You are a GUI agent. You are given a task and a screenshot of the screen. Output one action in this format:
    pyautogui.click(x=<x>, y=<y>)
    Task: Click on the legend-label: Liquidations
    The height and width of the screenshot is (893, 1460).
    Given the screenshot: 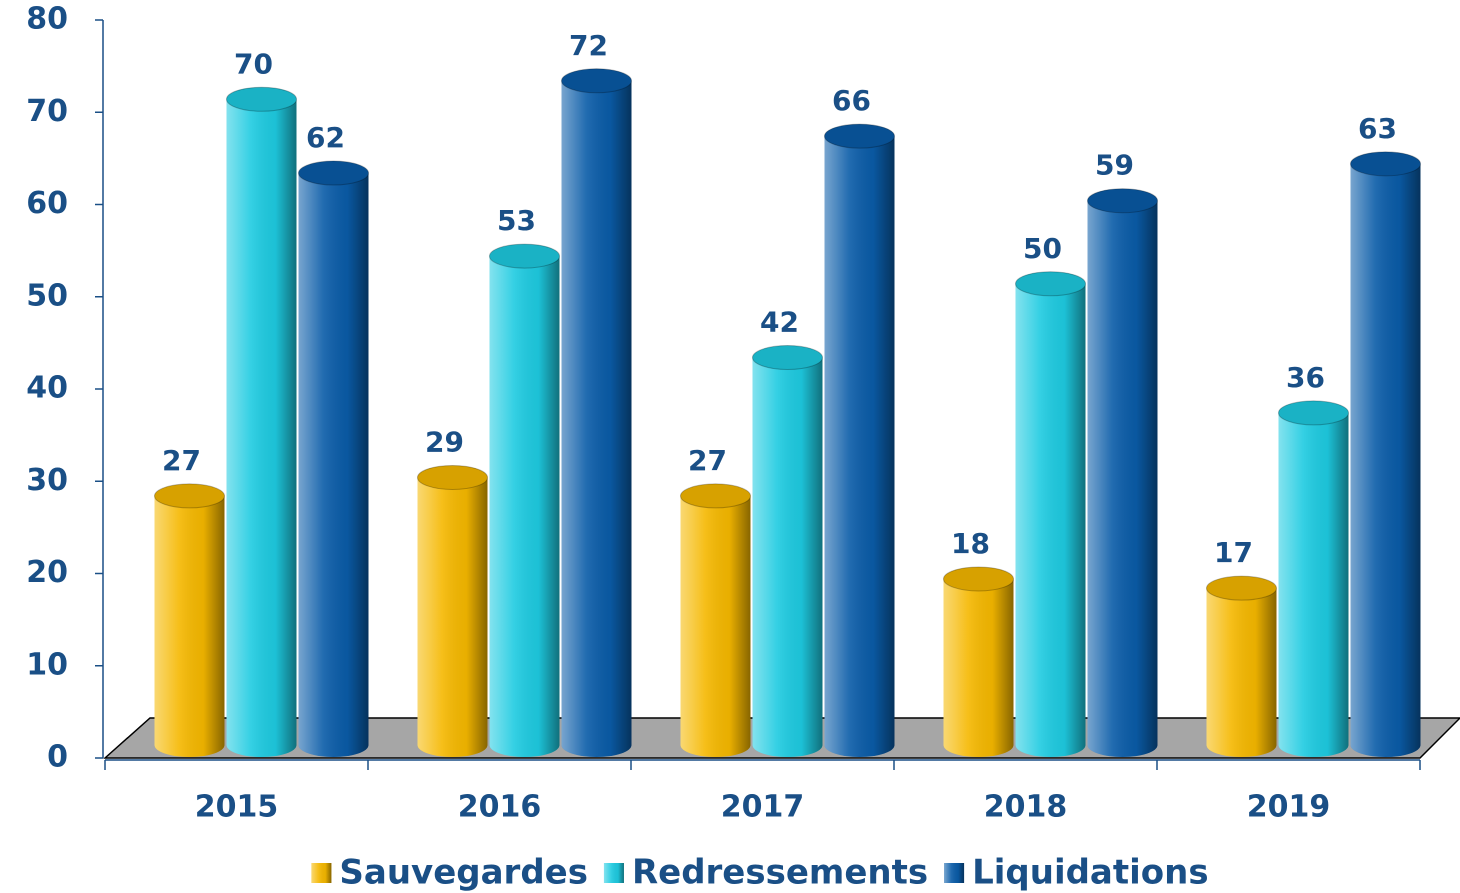 What is the action you would take?
    pyautogui.click(x=1090, y=873)
    